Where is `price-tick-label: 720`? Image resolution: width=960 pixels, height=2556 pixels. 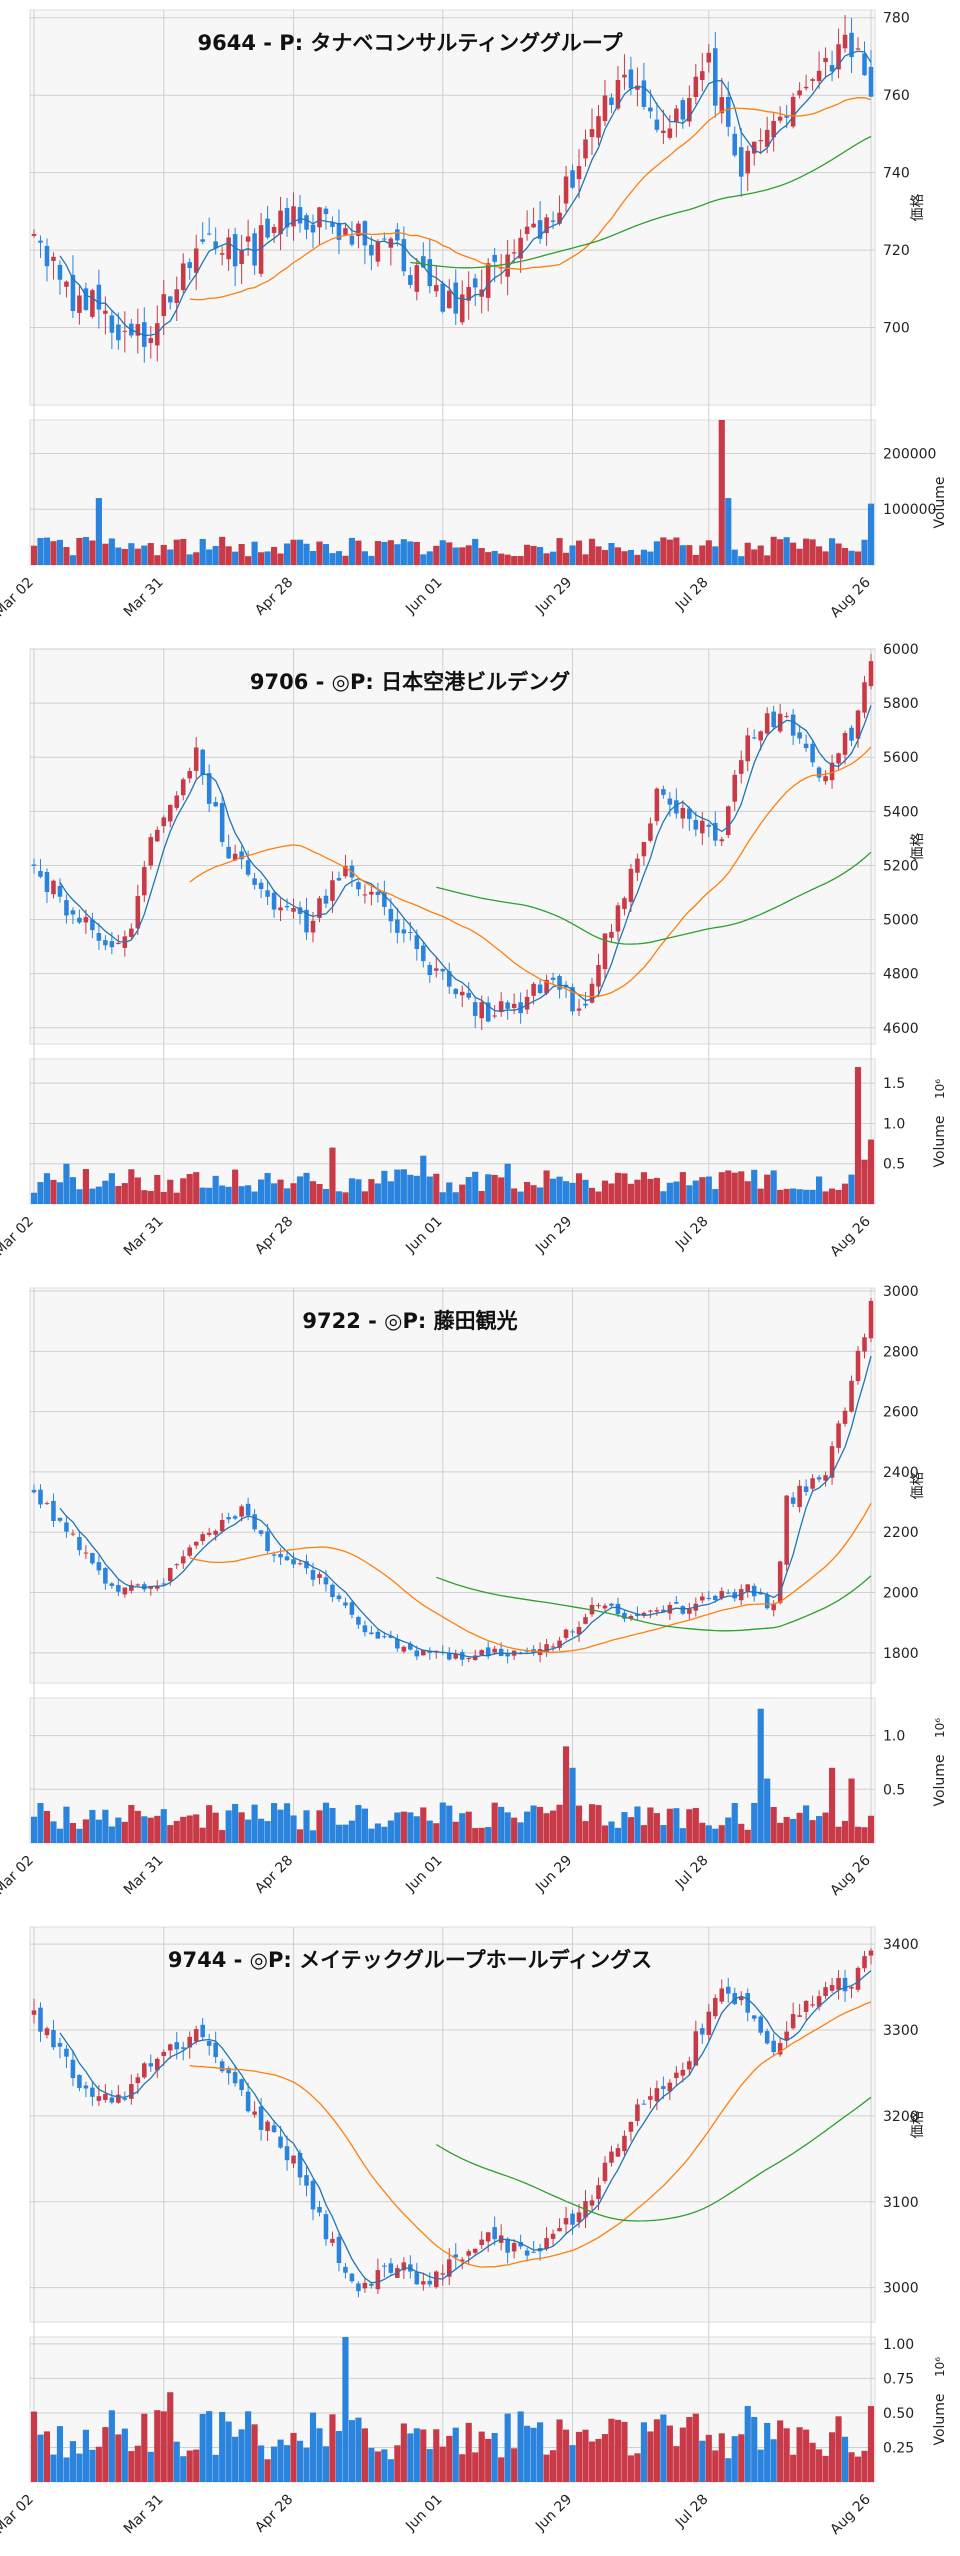 price-tick-label: 720 is located at coordinates (896, 251).